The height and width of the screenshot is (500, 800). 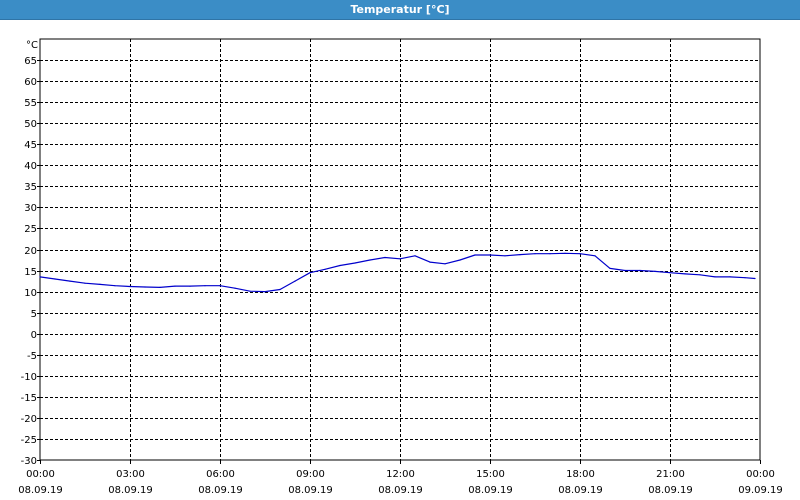 I want to click on x-tick-time-label: 12:00, so click(x=400, y=474).